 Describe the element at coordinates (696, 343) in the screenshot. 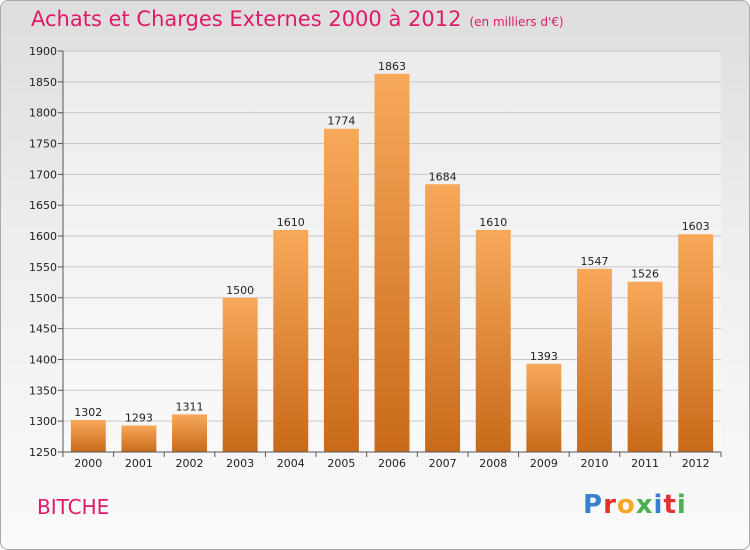

I see `bar-2012` at that location.